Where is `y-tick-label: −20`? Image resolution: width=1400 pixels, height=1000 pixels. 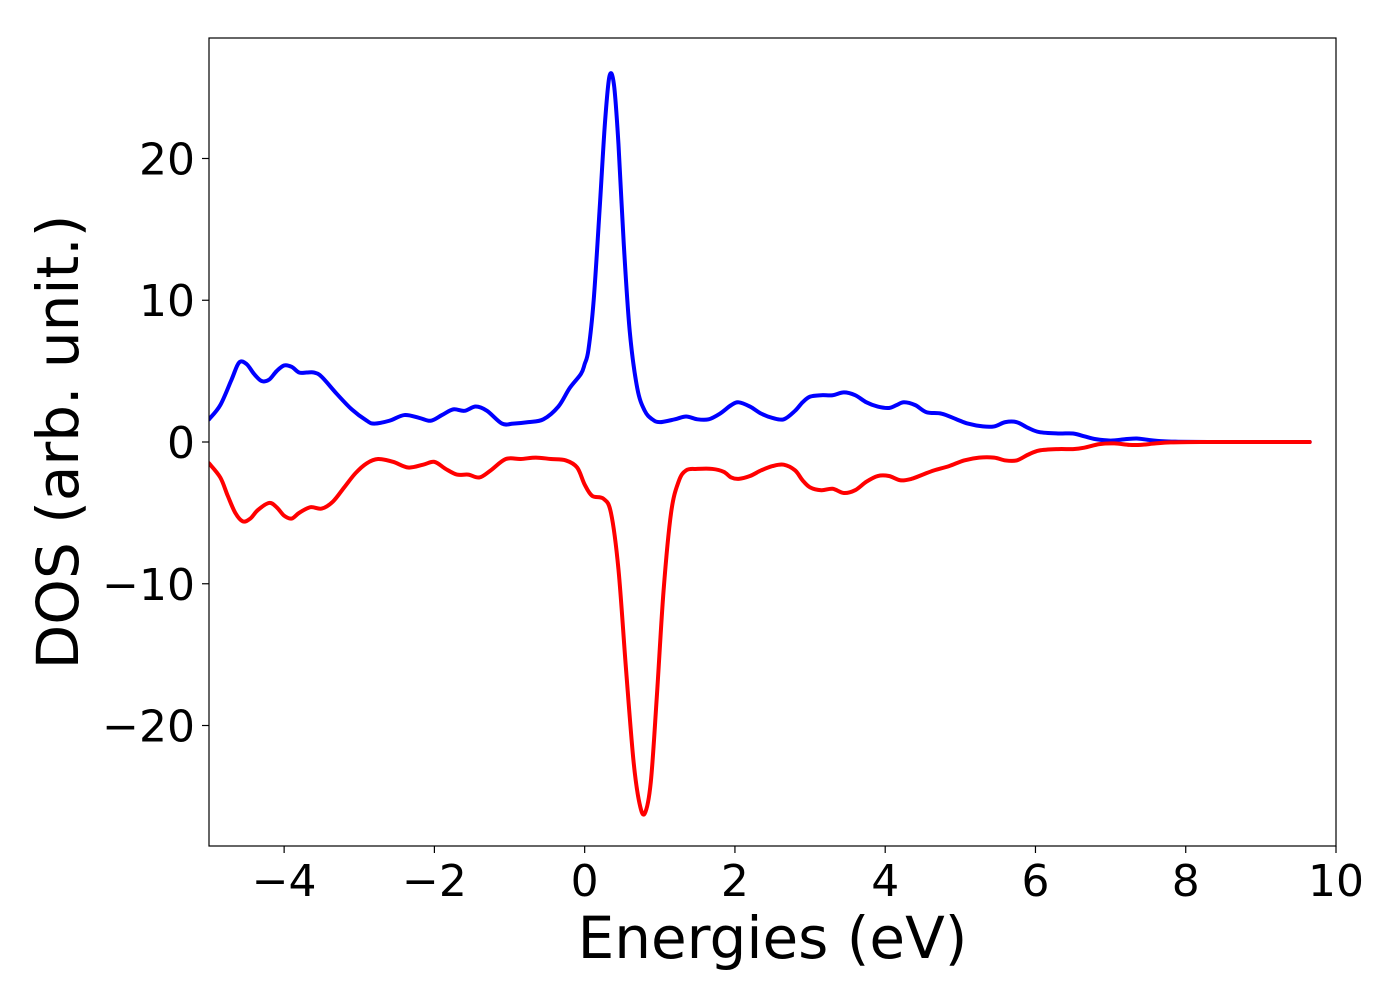
y-tick-label: −20 is located at coordinates (148, 727).